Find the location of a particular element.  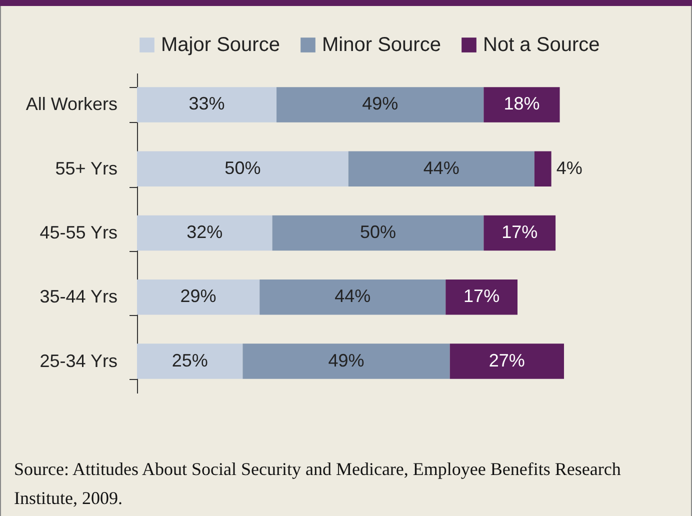

y-tick-label: 55+ Yrs is located at coordinates (86, 168).